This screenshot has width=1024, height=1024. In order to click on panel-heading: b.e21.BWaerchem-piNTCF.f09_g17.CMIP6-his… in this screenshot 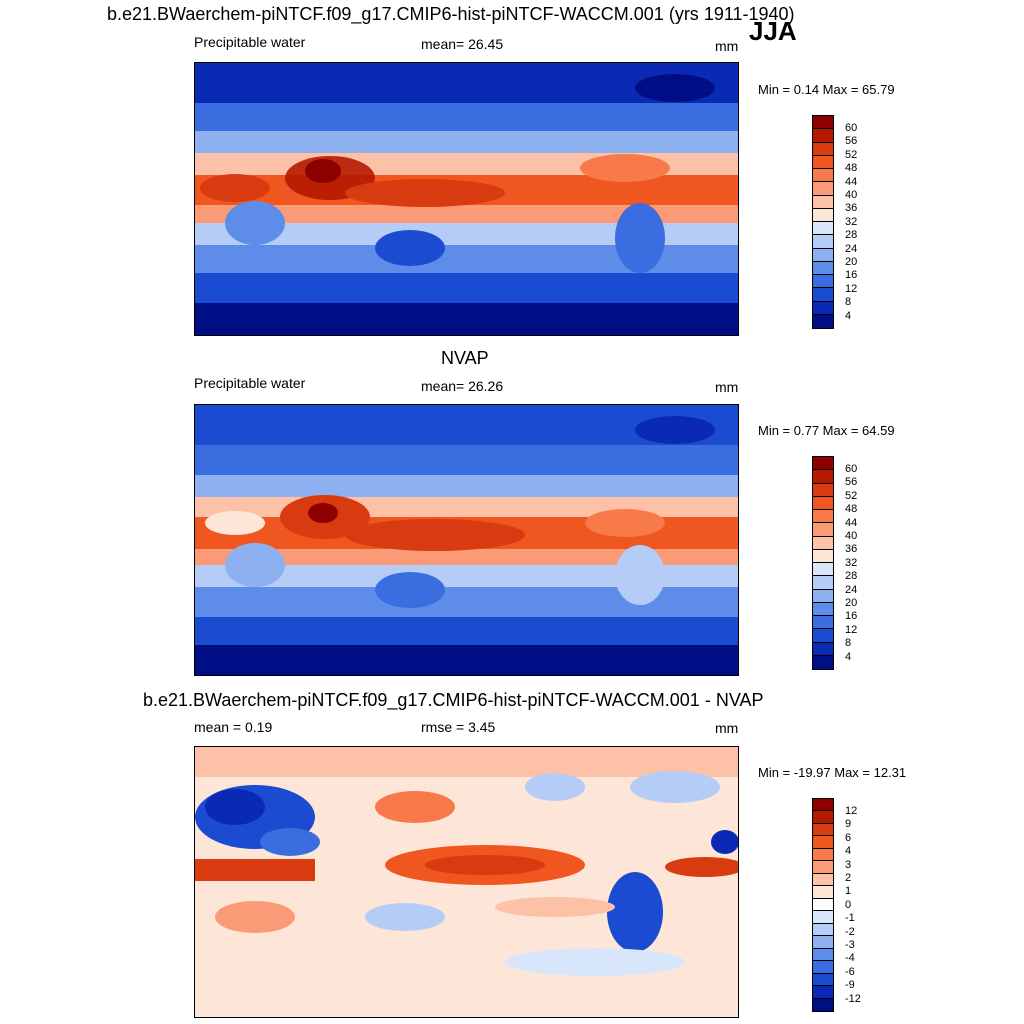, I will do `click(453, 700)`.